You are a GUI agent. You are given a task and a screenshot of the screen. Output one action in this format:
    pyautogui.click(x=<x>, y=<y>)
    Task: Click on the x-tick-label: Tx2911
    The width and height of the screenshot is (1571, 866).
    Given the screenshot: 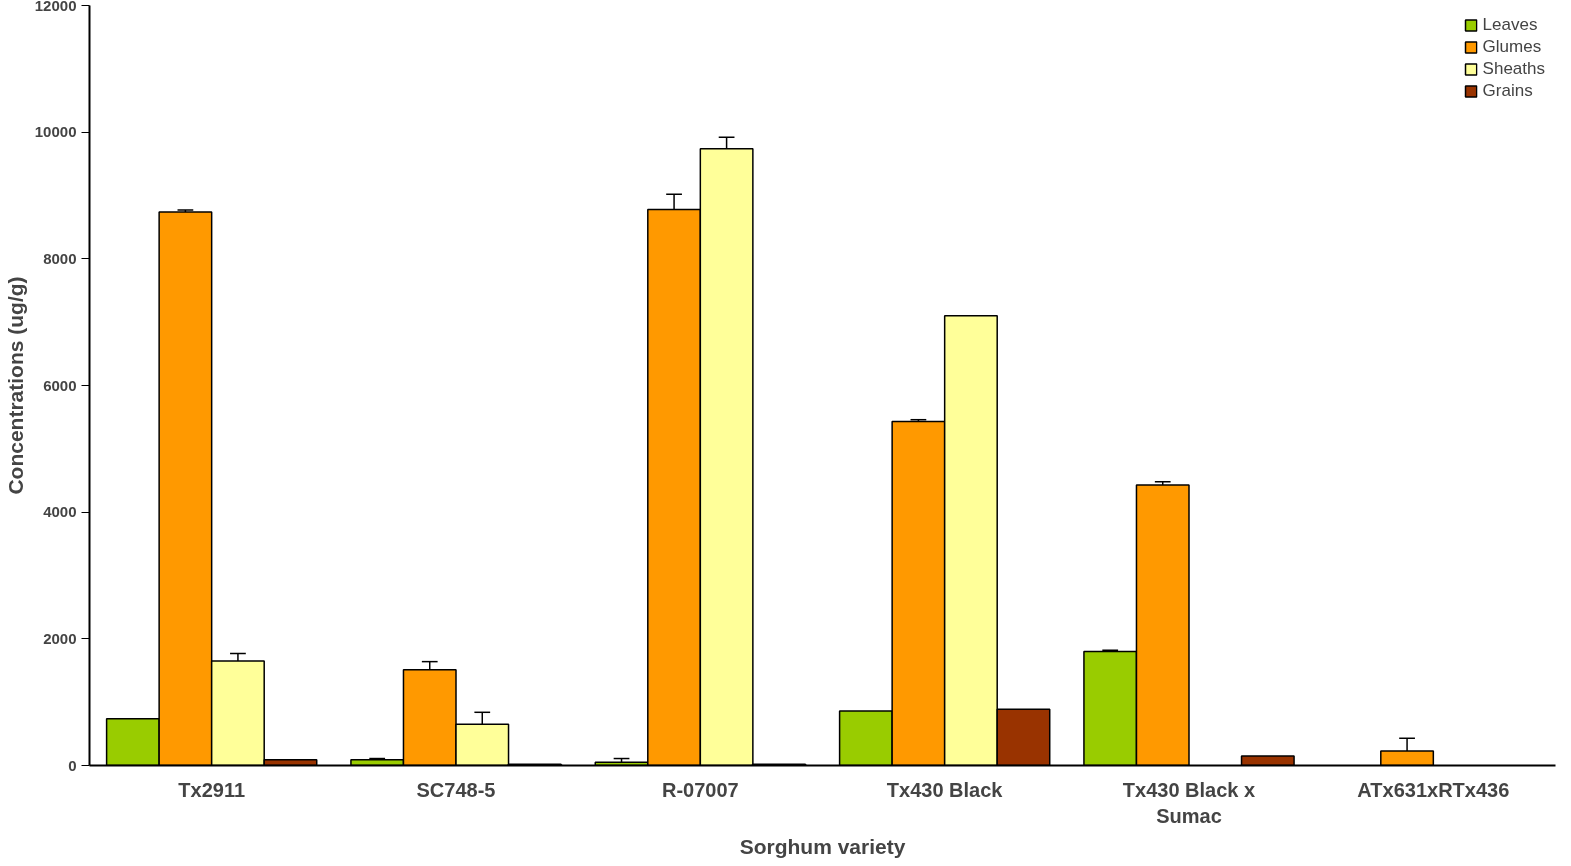 What is the action you would take?
    pyautogui.click(x=212, y=789)
    